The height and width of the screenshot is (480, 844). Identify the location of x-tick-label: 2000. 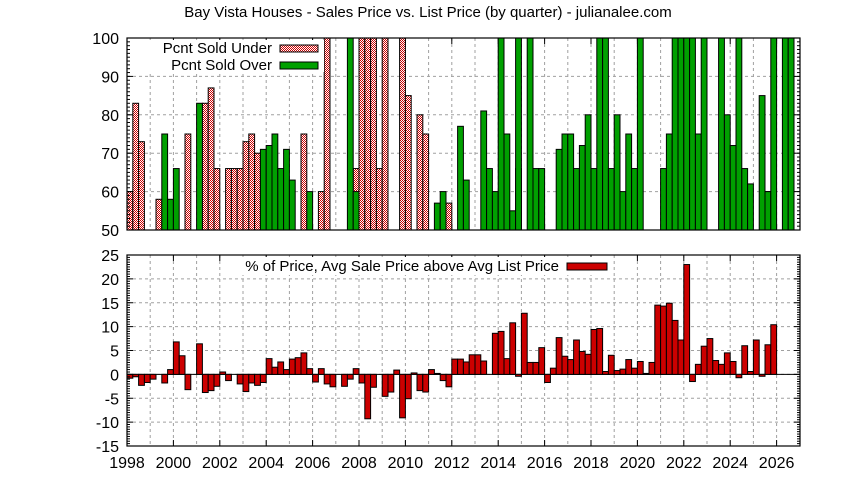
(174, 463).